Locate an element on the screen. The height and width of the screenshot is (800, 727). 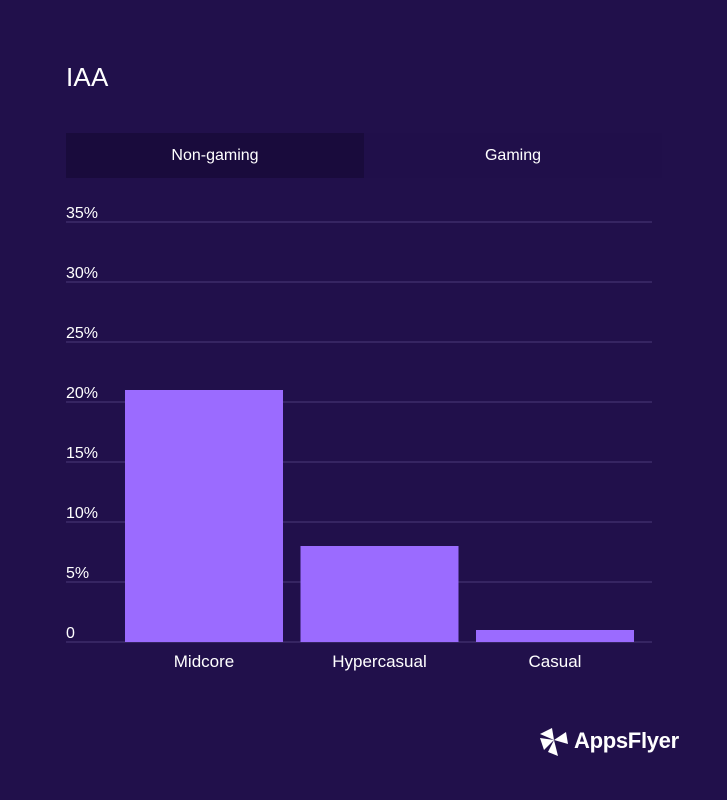
x-category-label: Hypercasual is located at coordinates (379, 661).